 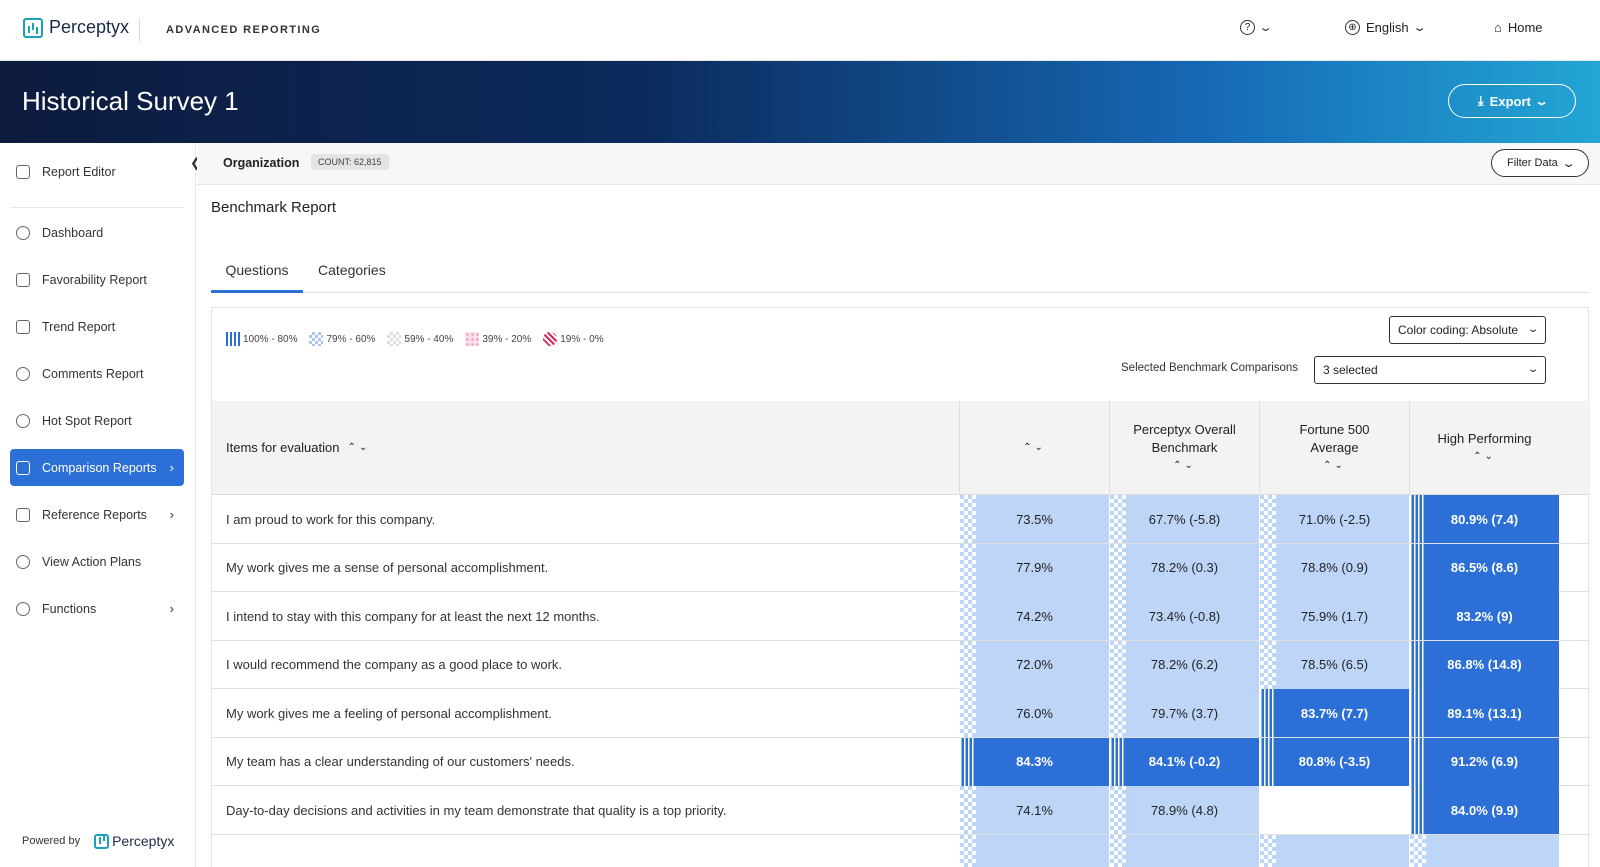 What do you see at coordinates (195, 162) in the screenshot?
I see `collapse-sidebar-icon: ❮` at bounding box center [195, 162].